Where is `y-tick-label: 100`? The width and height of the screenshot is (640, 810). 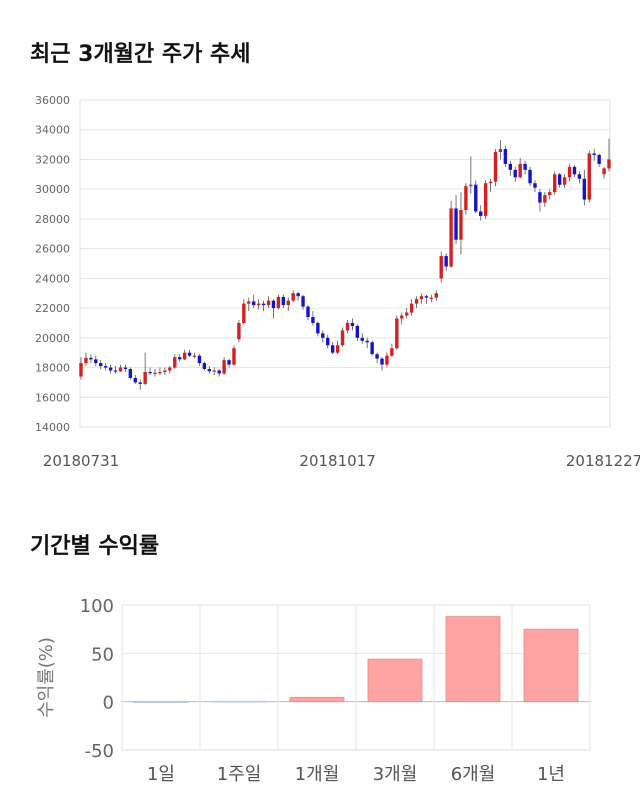
y-tick-label: 100 is located at coordinates (97, 606).